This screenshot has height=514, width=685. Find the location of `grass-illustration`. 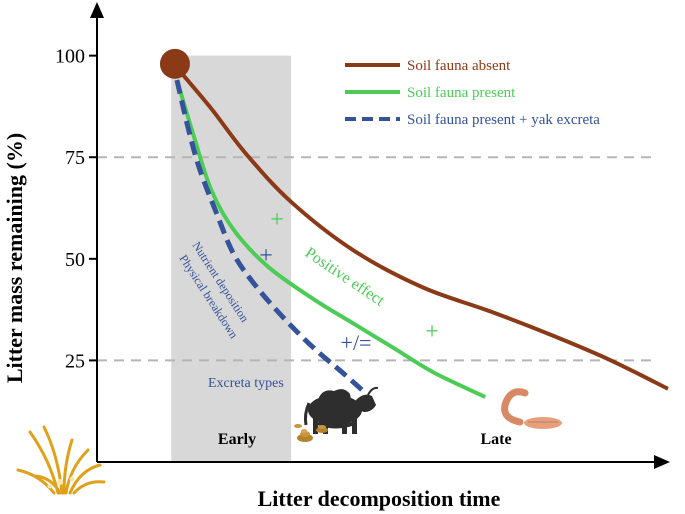

grass-illustration is located at coordinates (61, 460).